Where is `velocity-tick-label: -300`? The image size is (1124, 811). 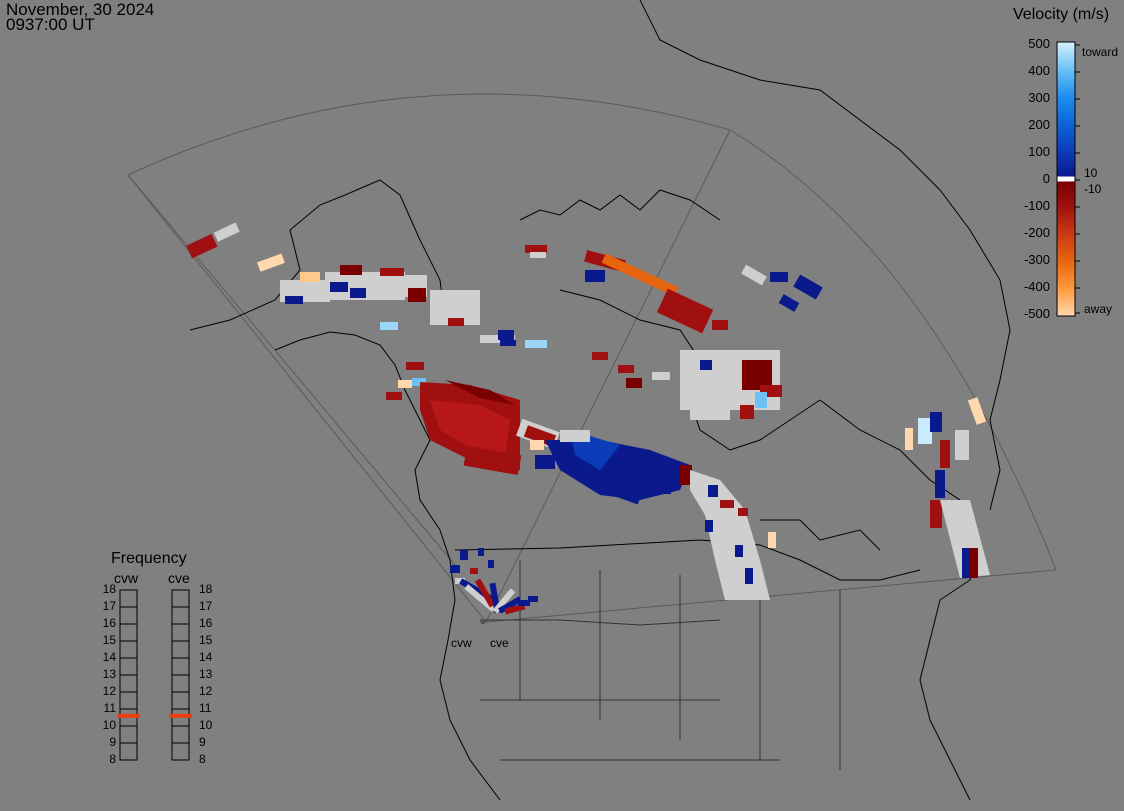
velocity-tick-label: -300 is located at coordinates (1036, 259).